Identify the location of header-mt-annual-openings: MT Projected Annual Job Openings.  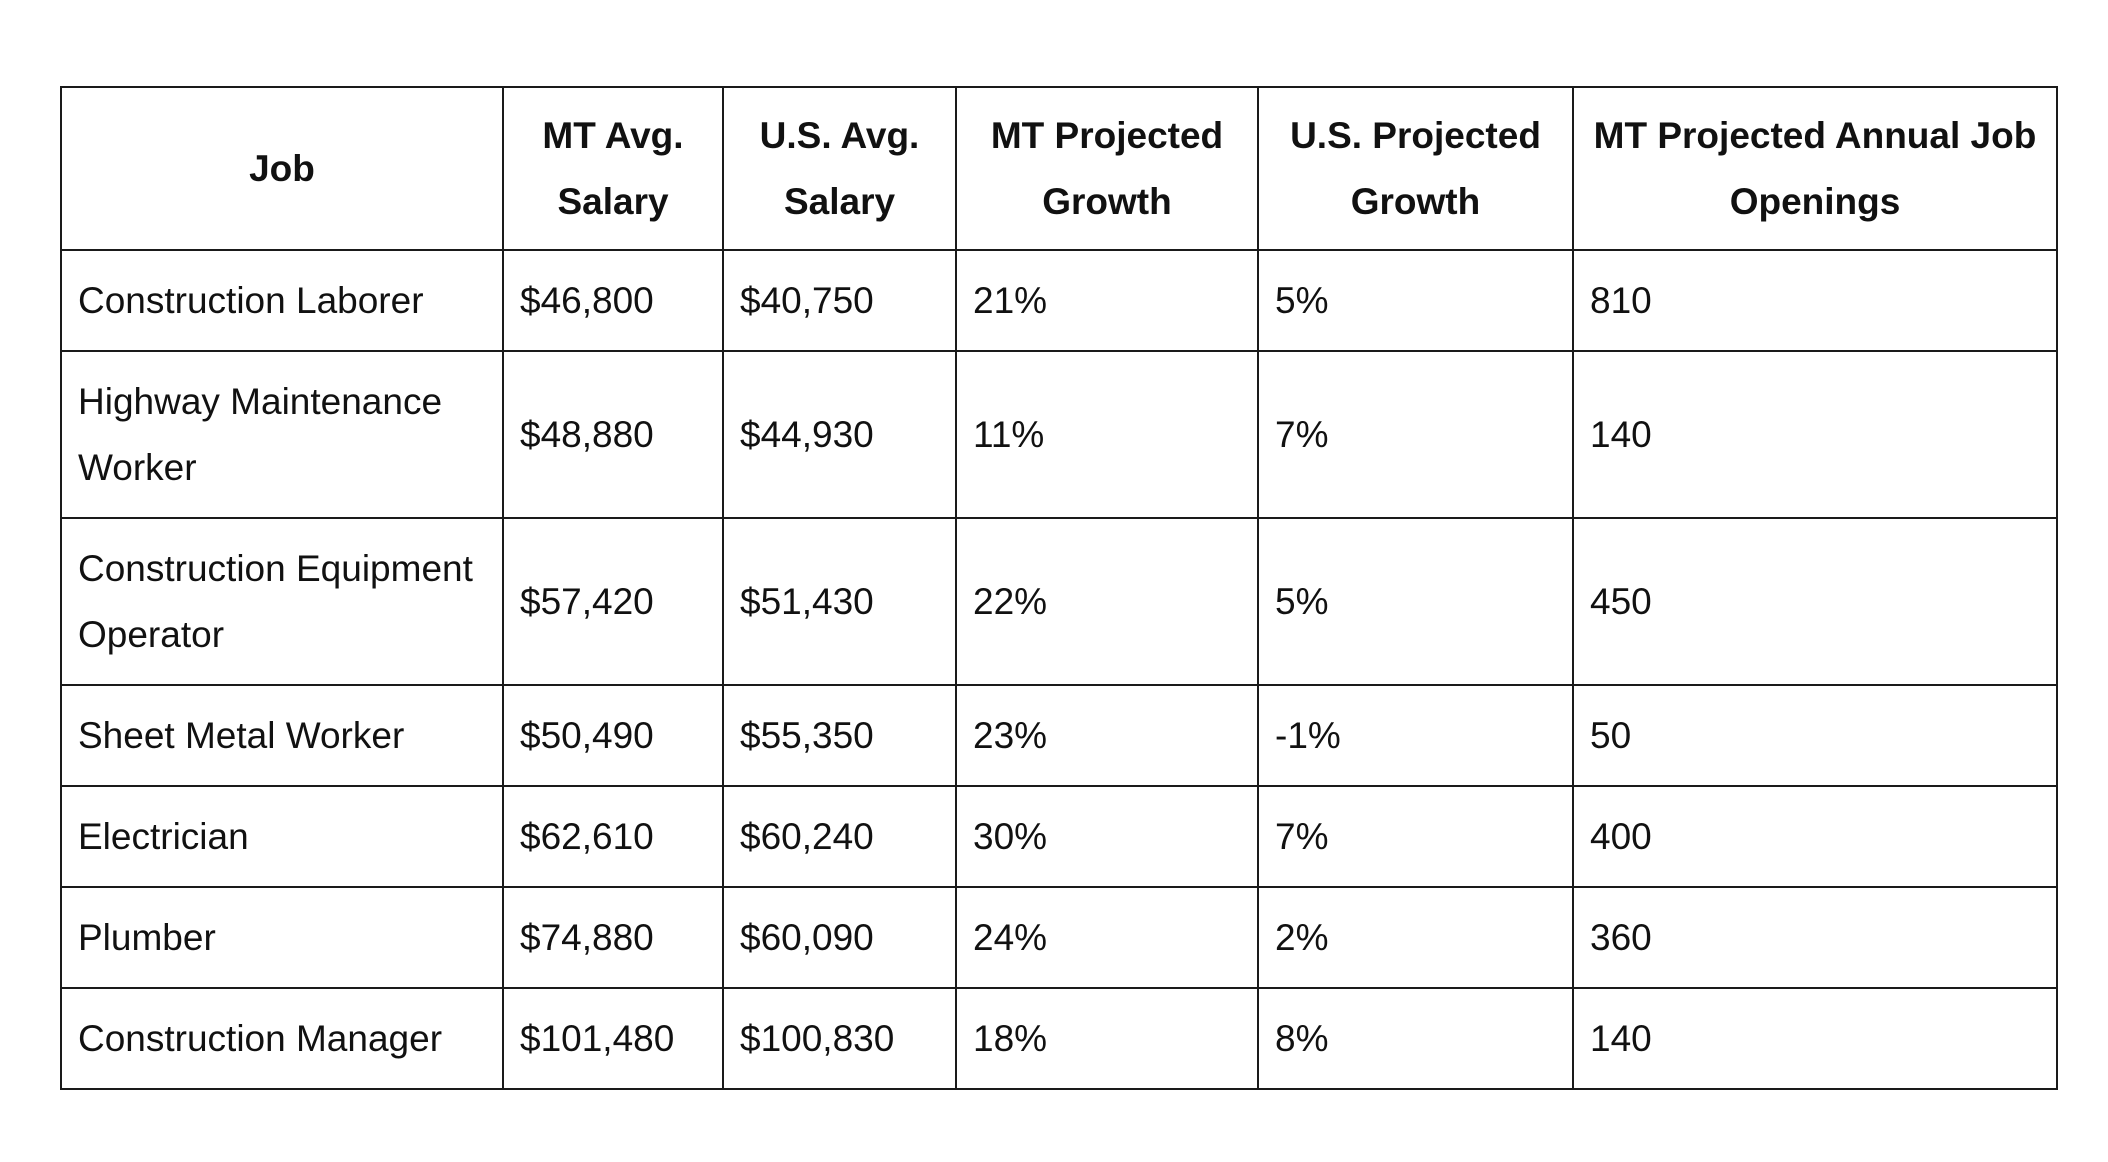
(1815, 168).